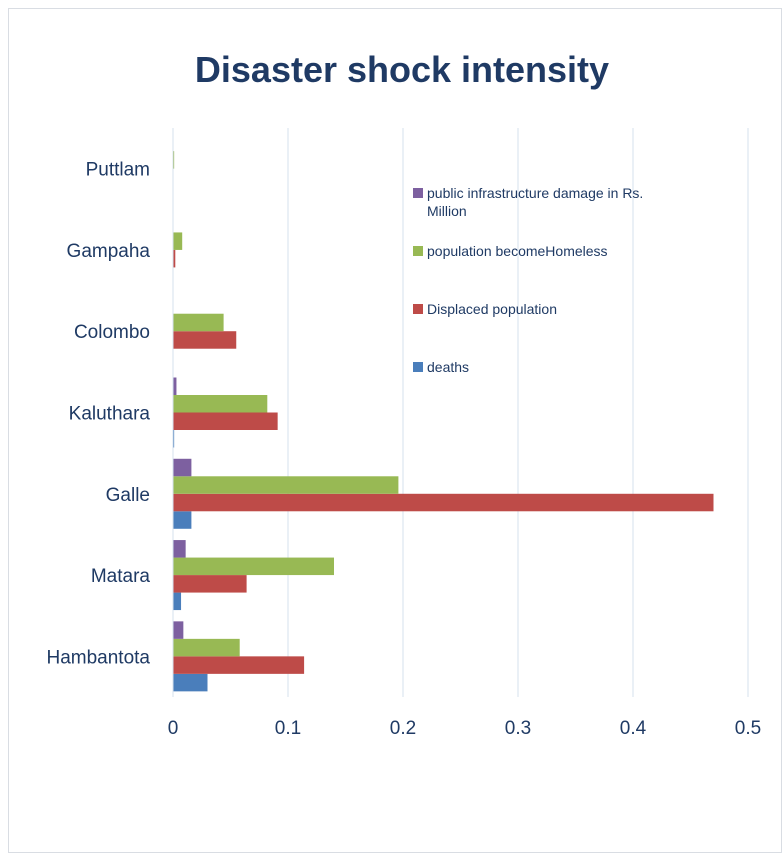 The image size is (784, 855). What do you see at coordinates (173, 728) in the screenshot?
I see `x-tick-label: 0` at bounding box center [173, 728].